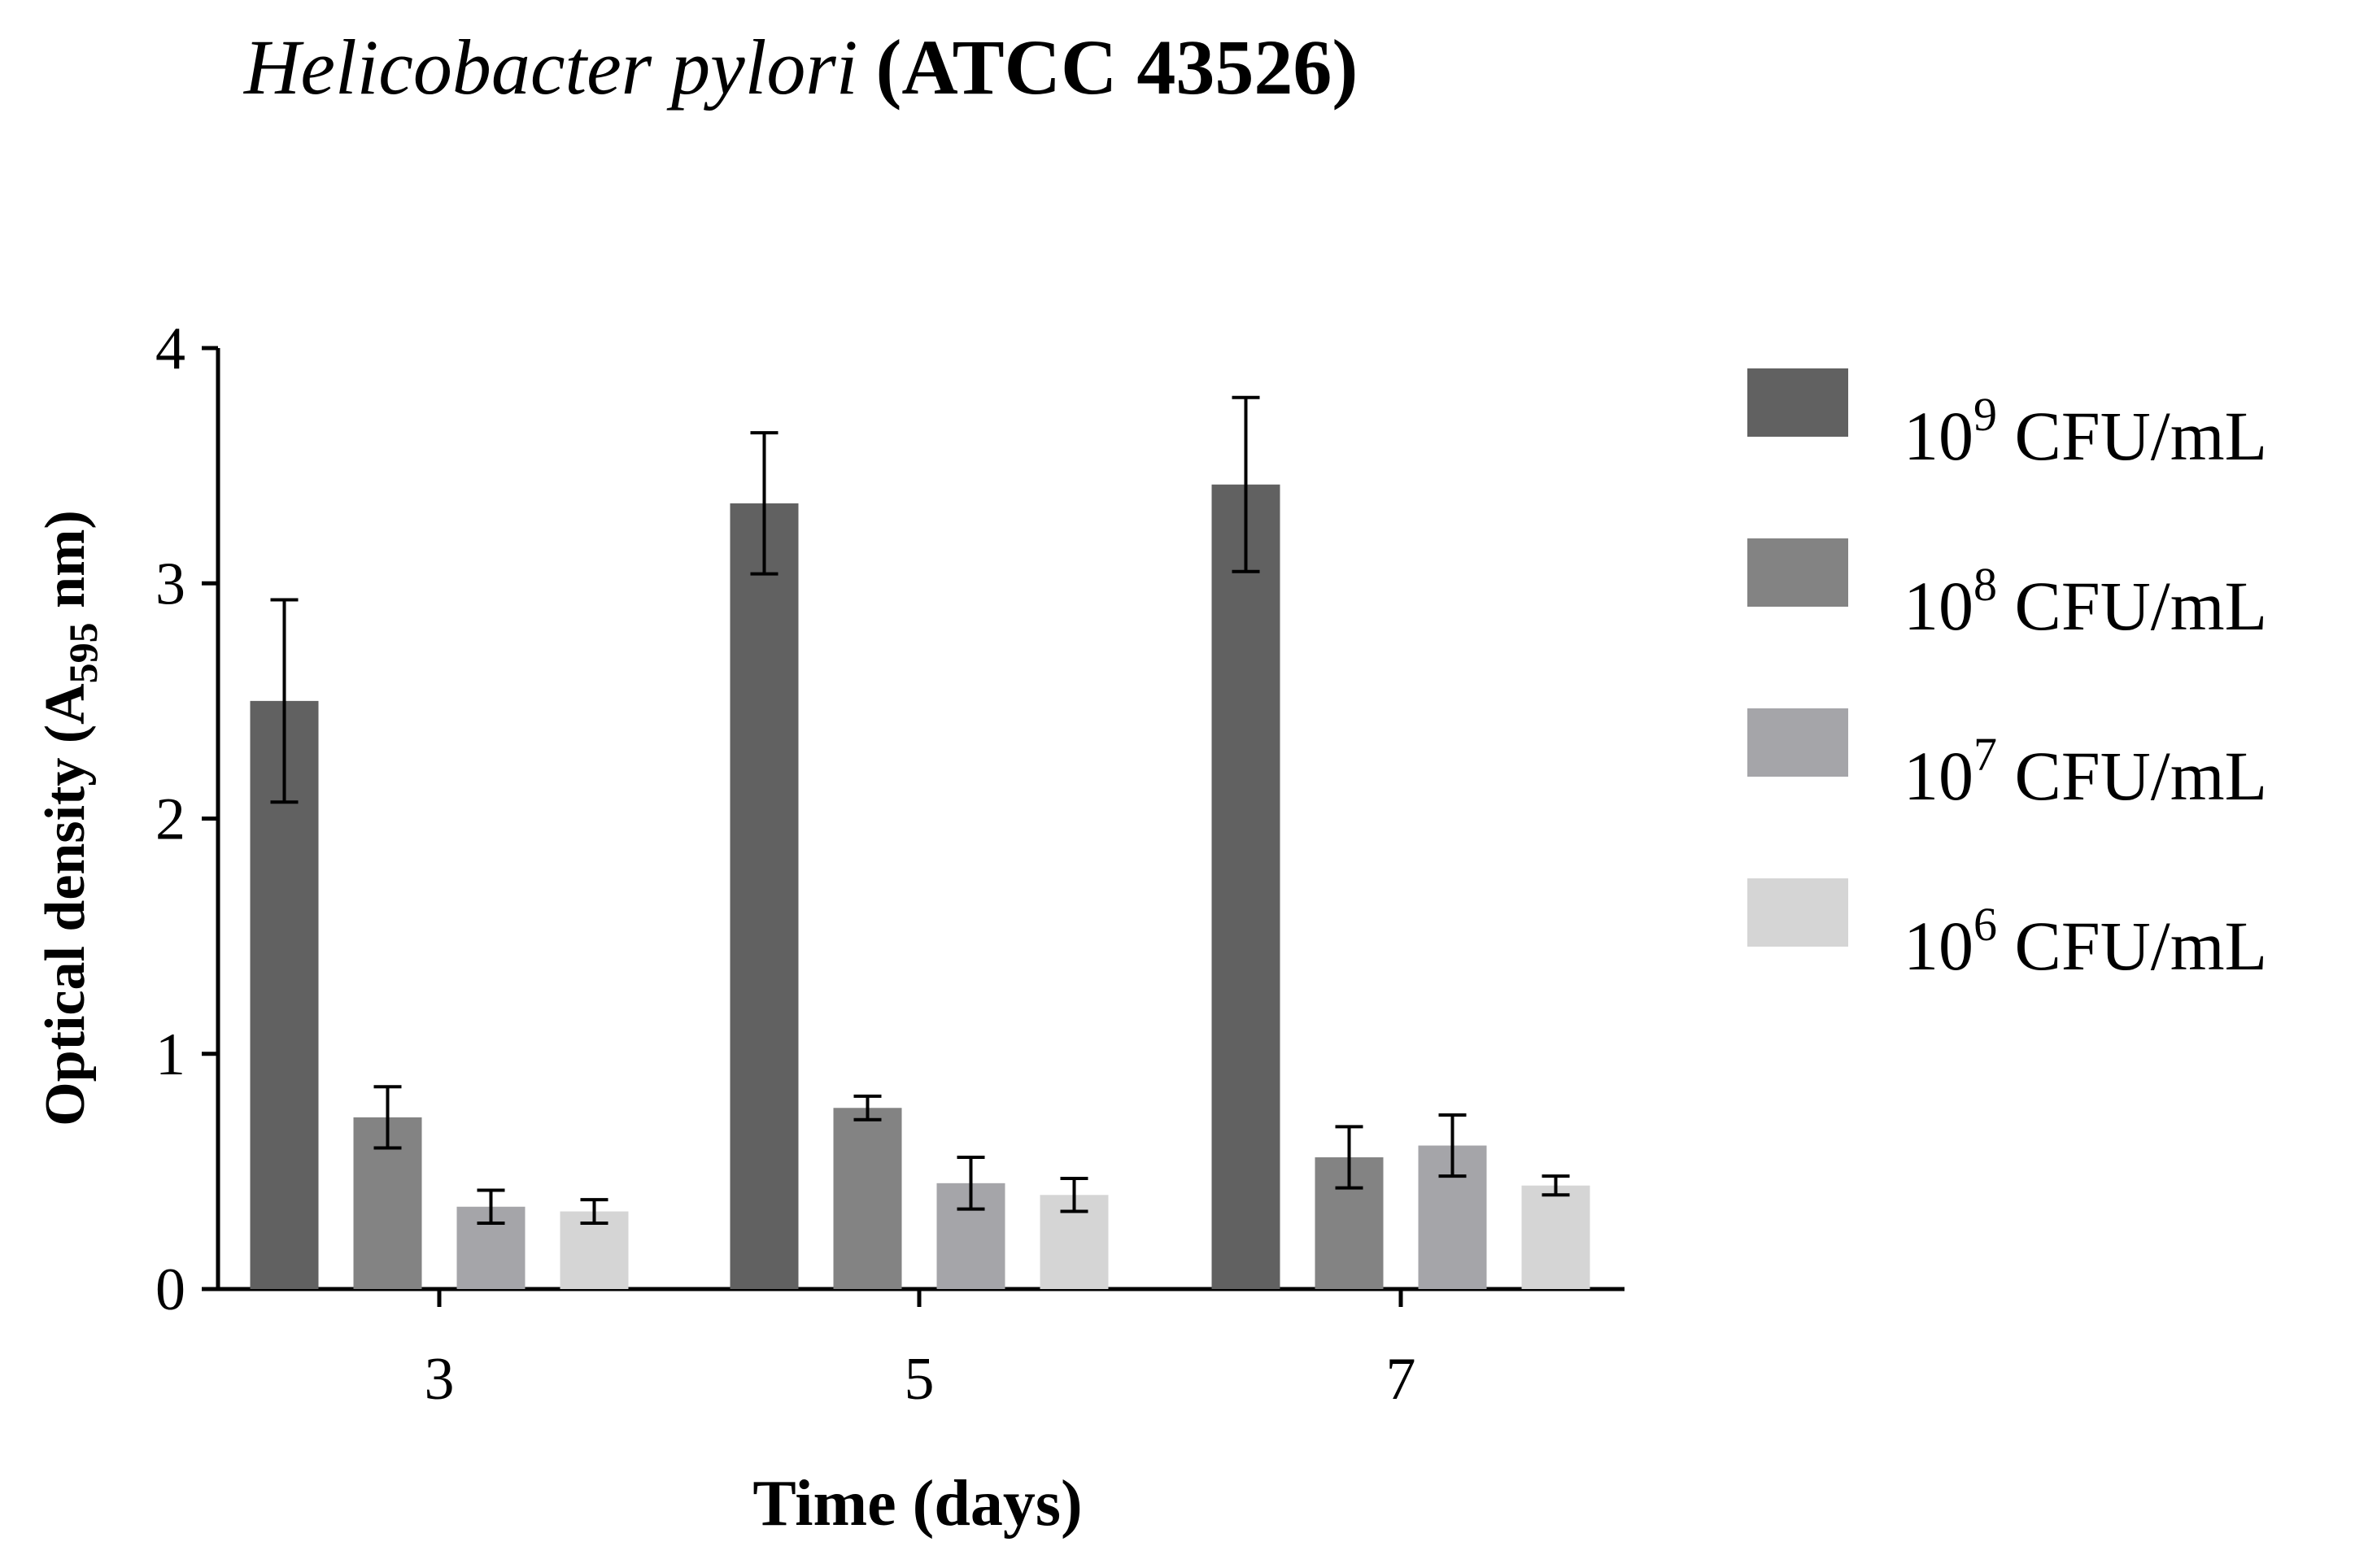 The height and width of the screenshot is (1568, 2355). I want to click on legend-item: 109 CFU/mL, so click(2007, 421).